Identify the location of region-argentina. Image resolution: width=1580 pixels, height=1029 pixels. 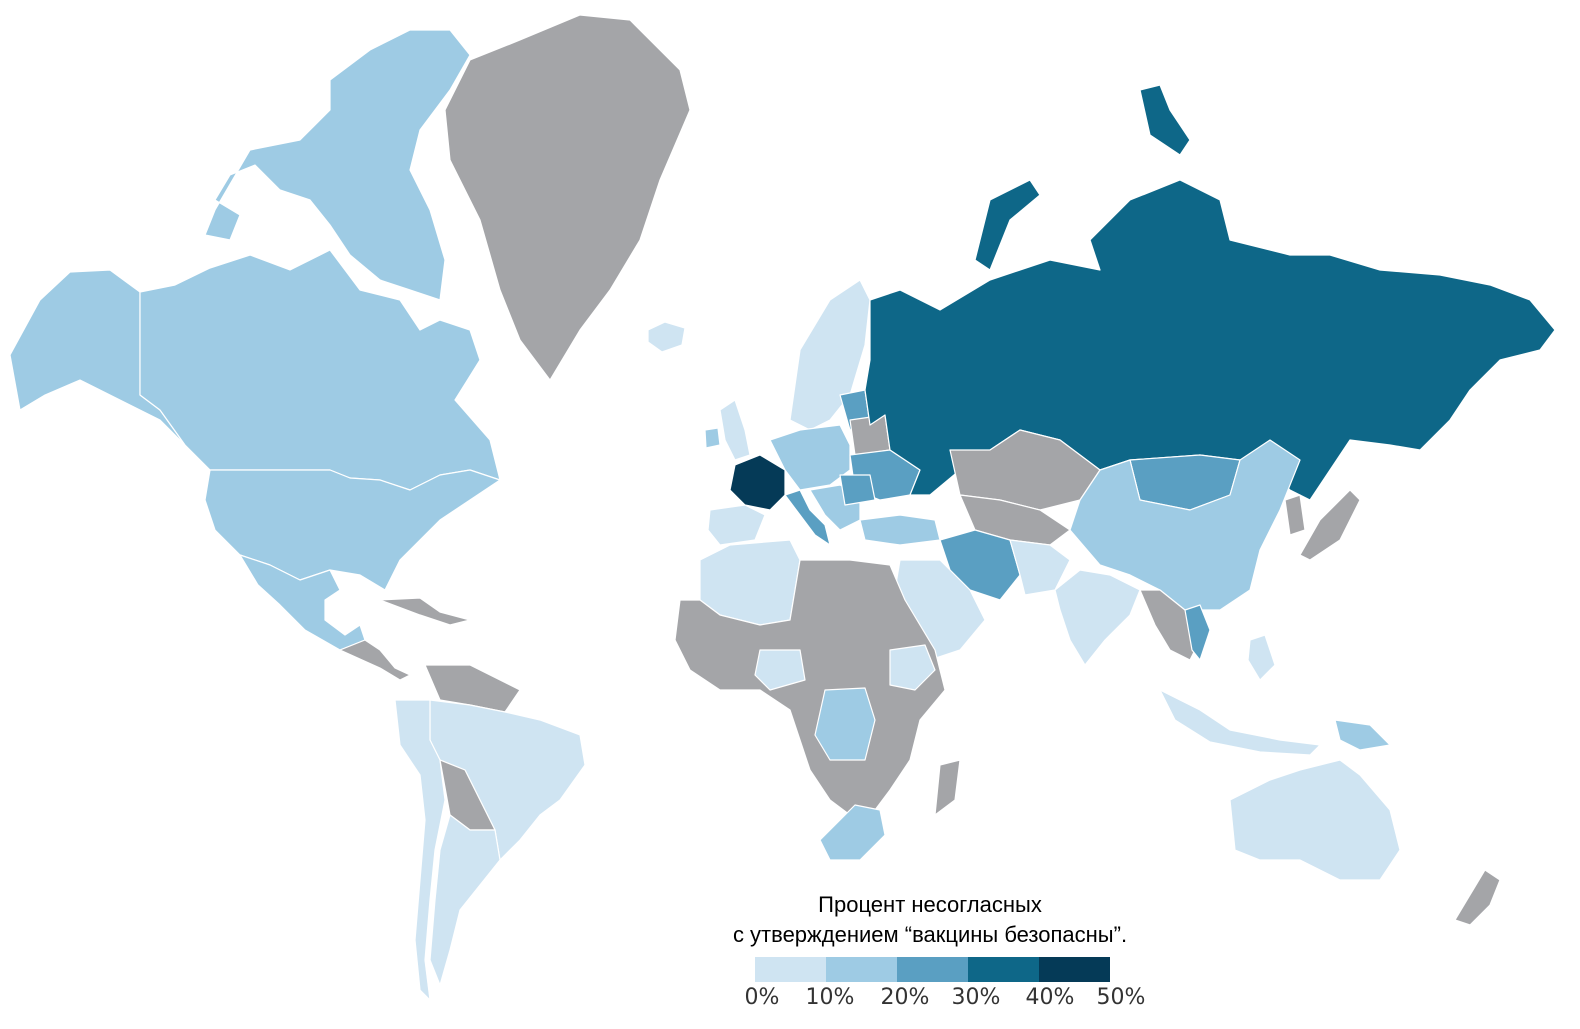
(465, 900).